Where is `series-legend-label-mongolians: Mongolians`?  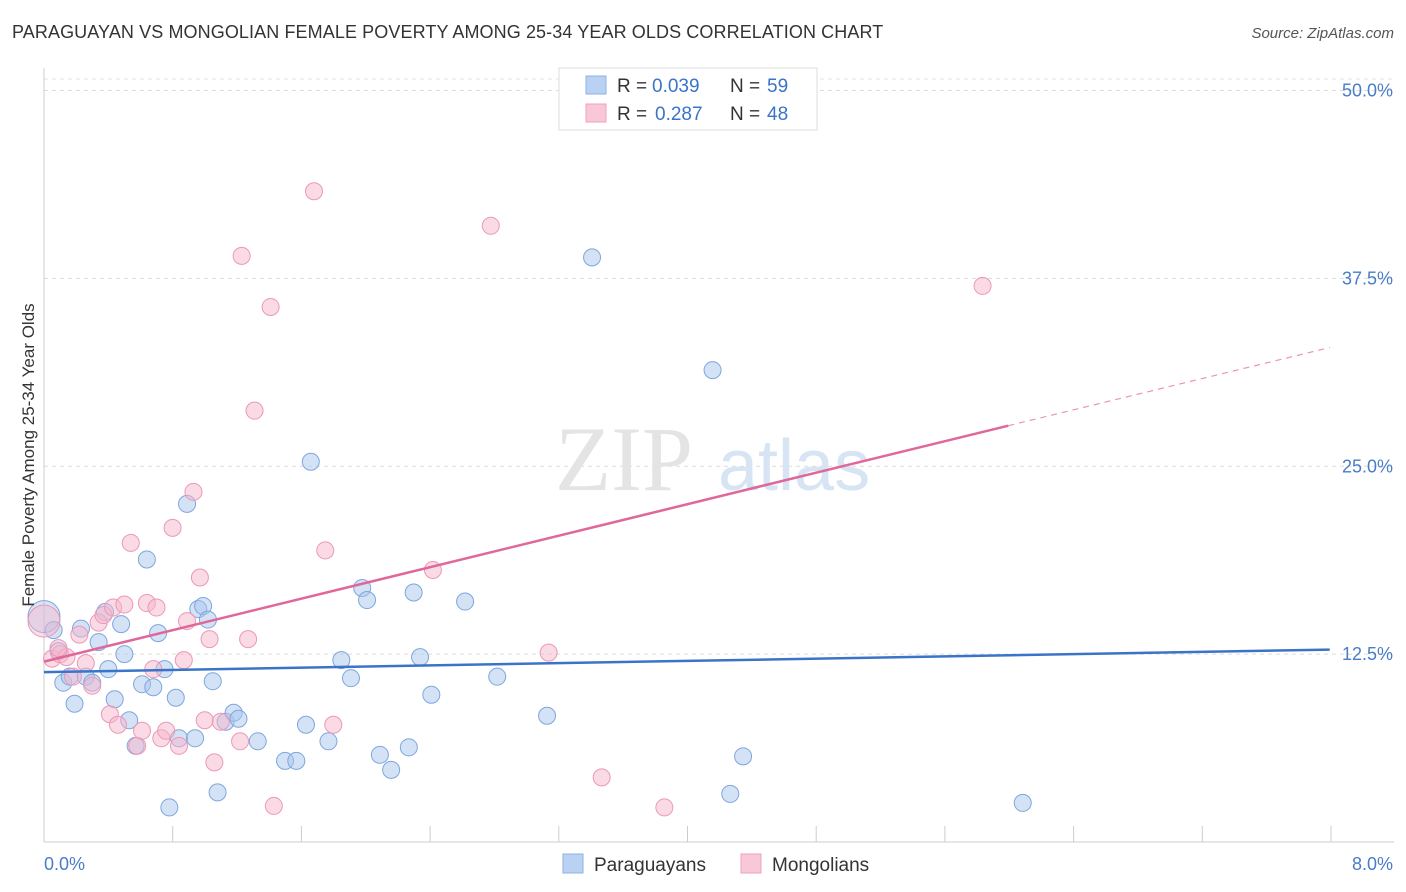 series-legend-label-mongolians: Mongolians is located at coordinates (820, 865).